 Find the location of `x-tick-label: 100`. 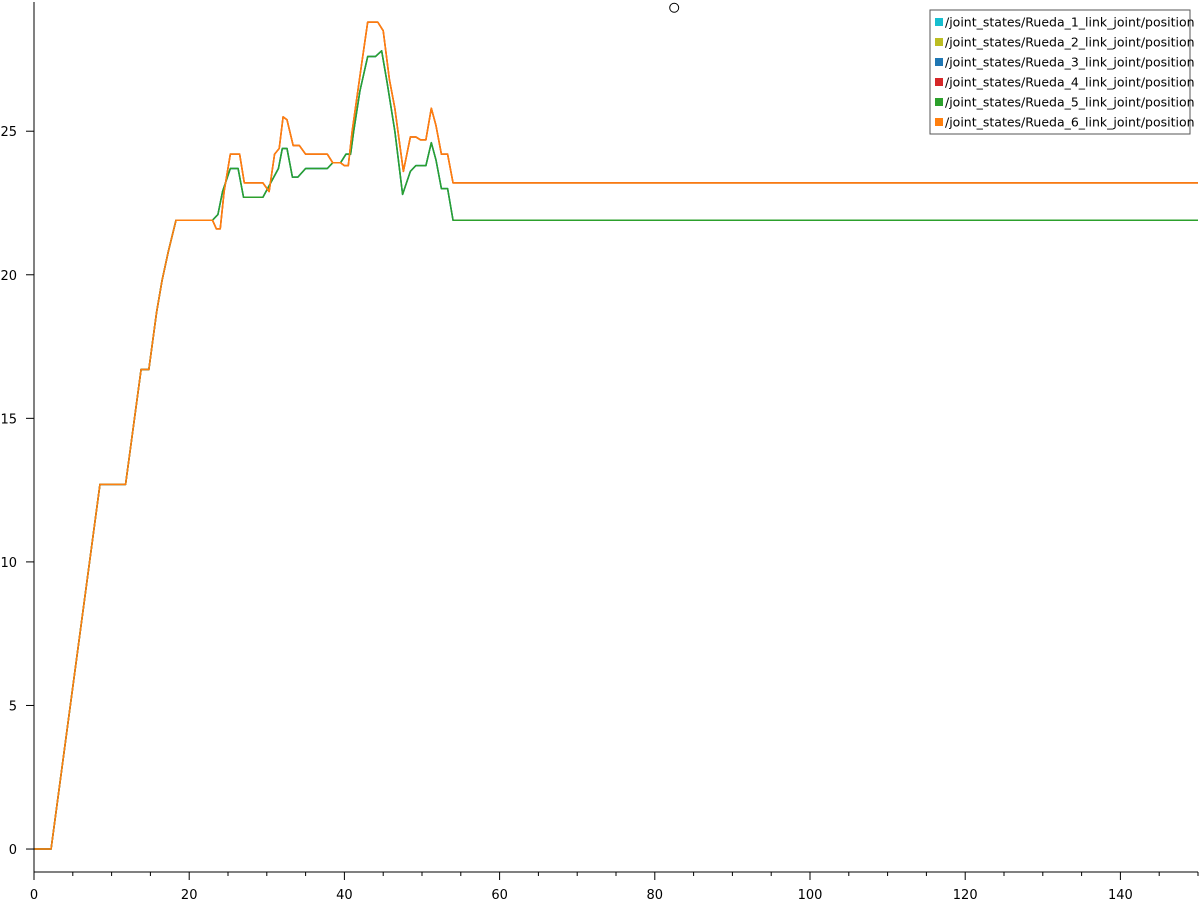

x-tick-label: 100 is located at coordinates (810, 894).